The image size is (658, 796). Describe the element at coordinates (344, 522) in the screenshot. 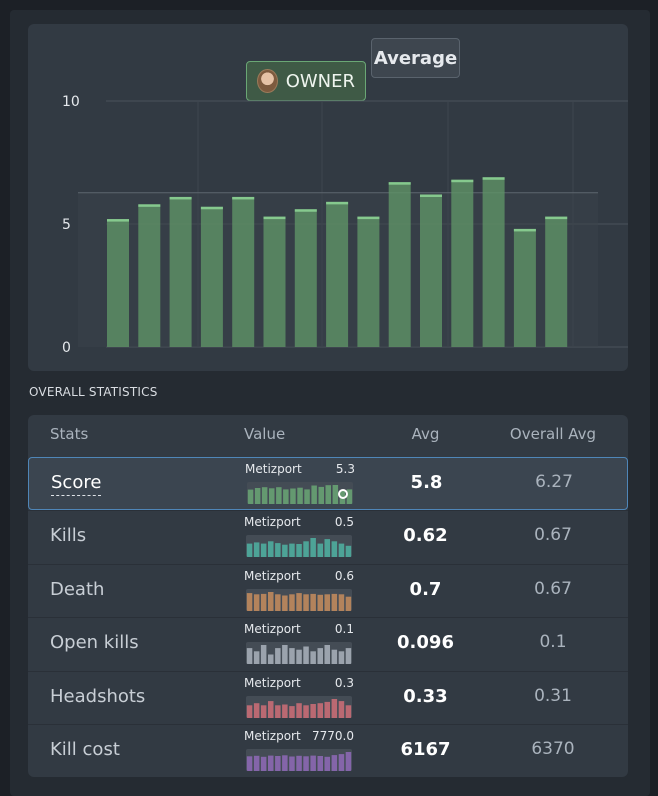

I see `mini-chart-value: 0.5` at that location.